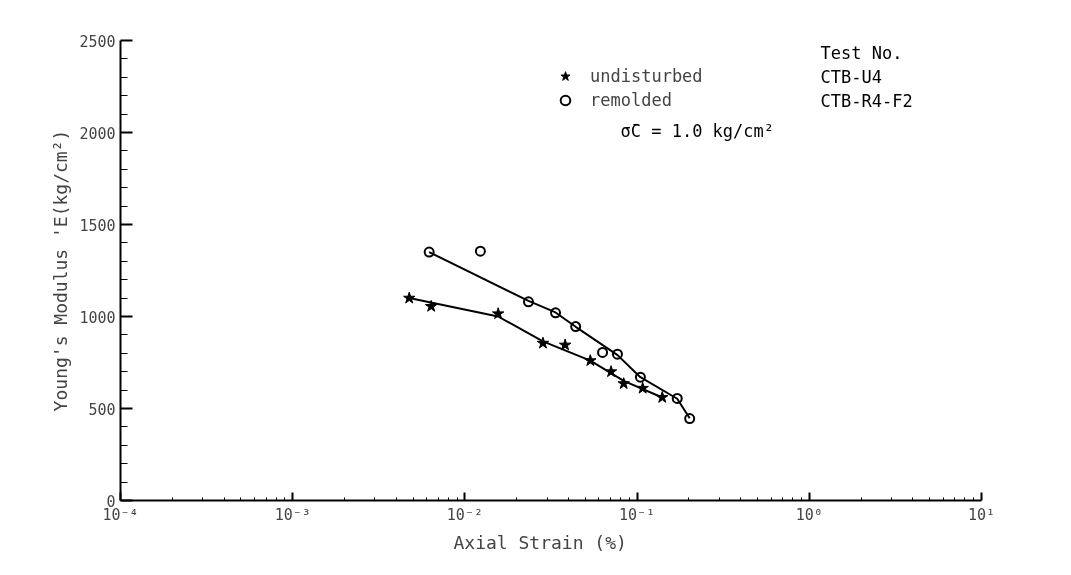 Image resolution: width=1071 pixels, height=575 pixels. Describe the element at coordinates (97, 133) in the screenshot. I see `y-tick-label: 2000` at that location.